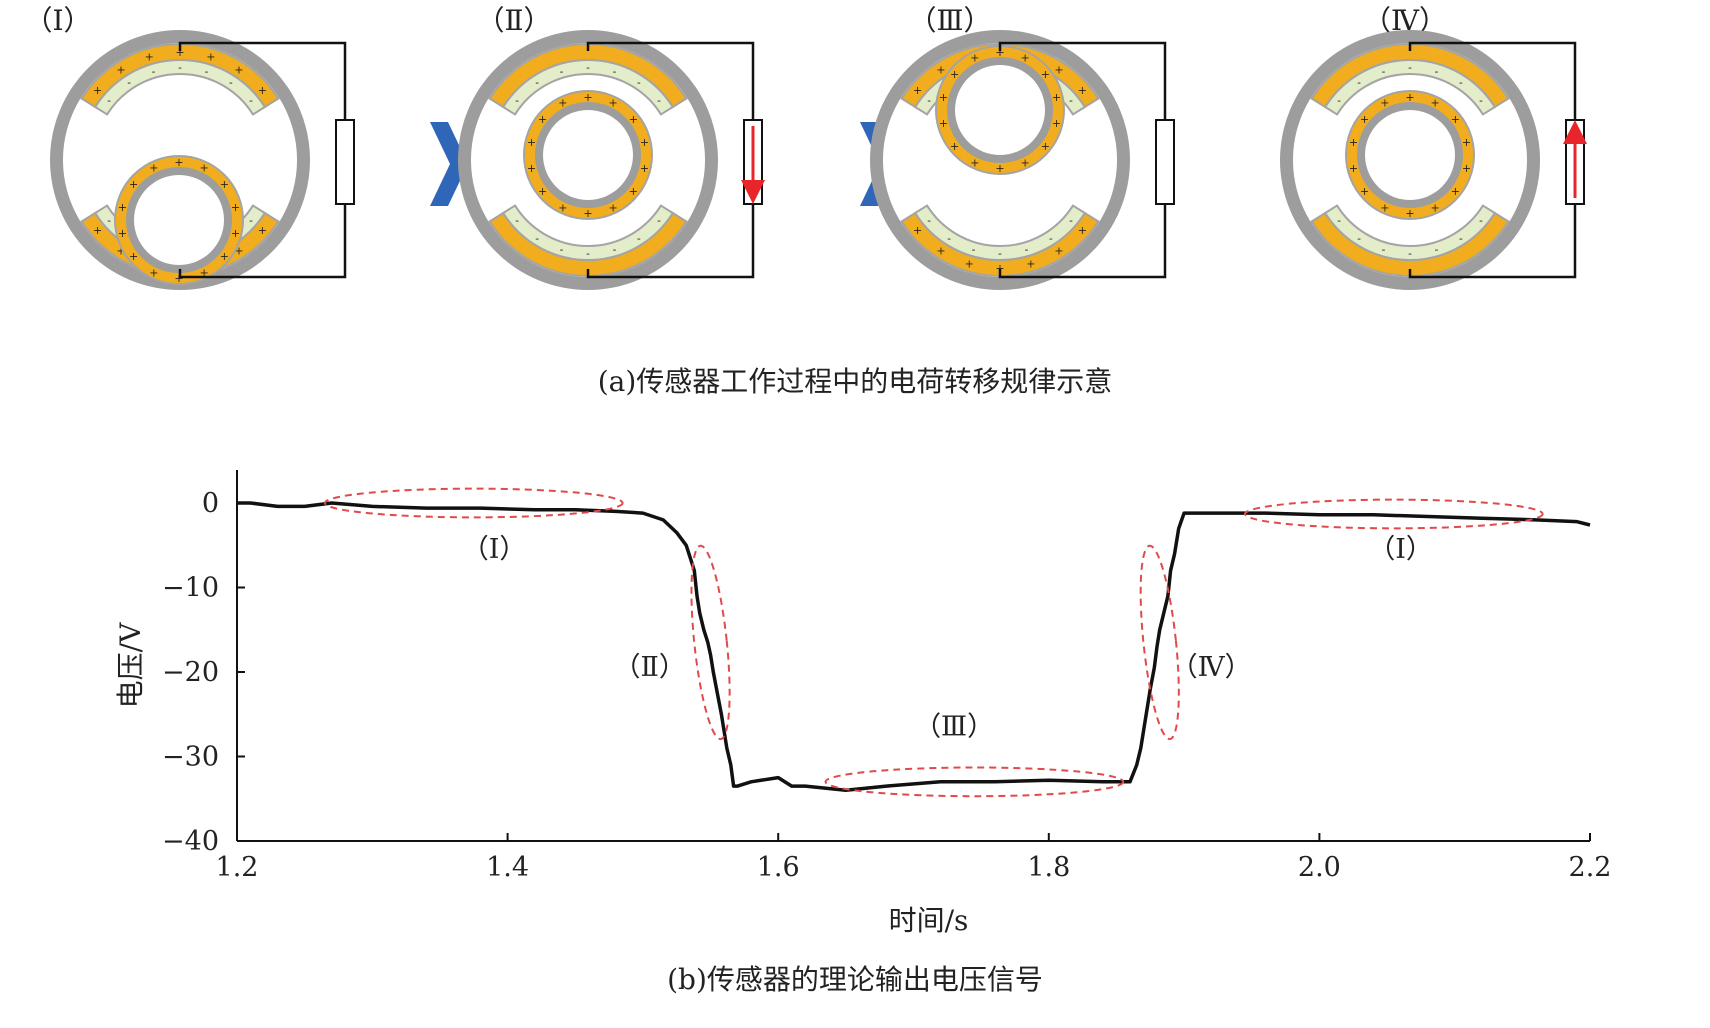 The width and height of the screenshot is (1710, 1028). I want to click on y-tick-label: −10, so click(190, 588).